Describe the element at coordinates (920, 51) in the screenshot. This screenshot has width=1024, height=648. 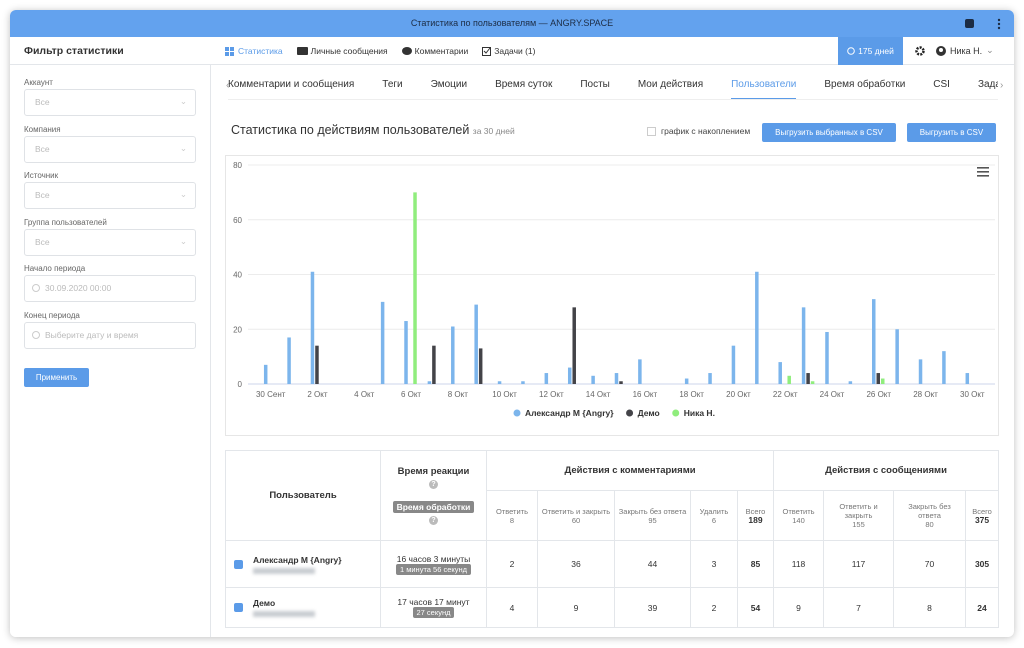
I see `settings-icon` at that location.